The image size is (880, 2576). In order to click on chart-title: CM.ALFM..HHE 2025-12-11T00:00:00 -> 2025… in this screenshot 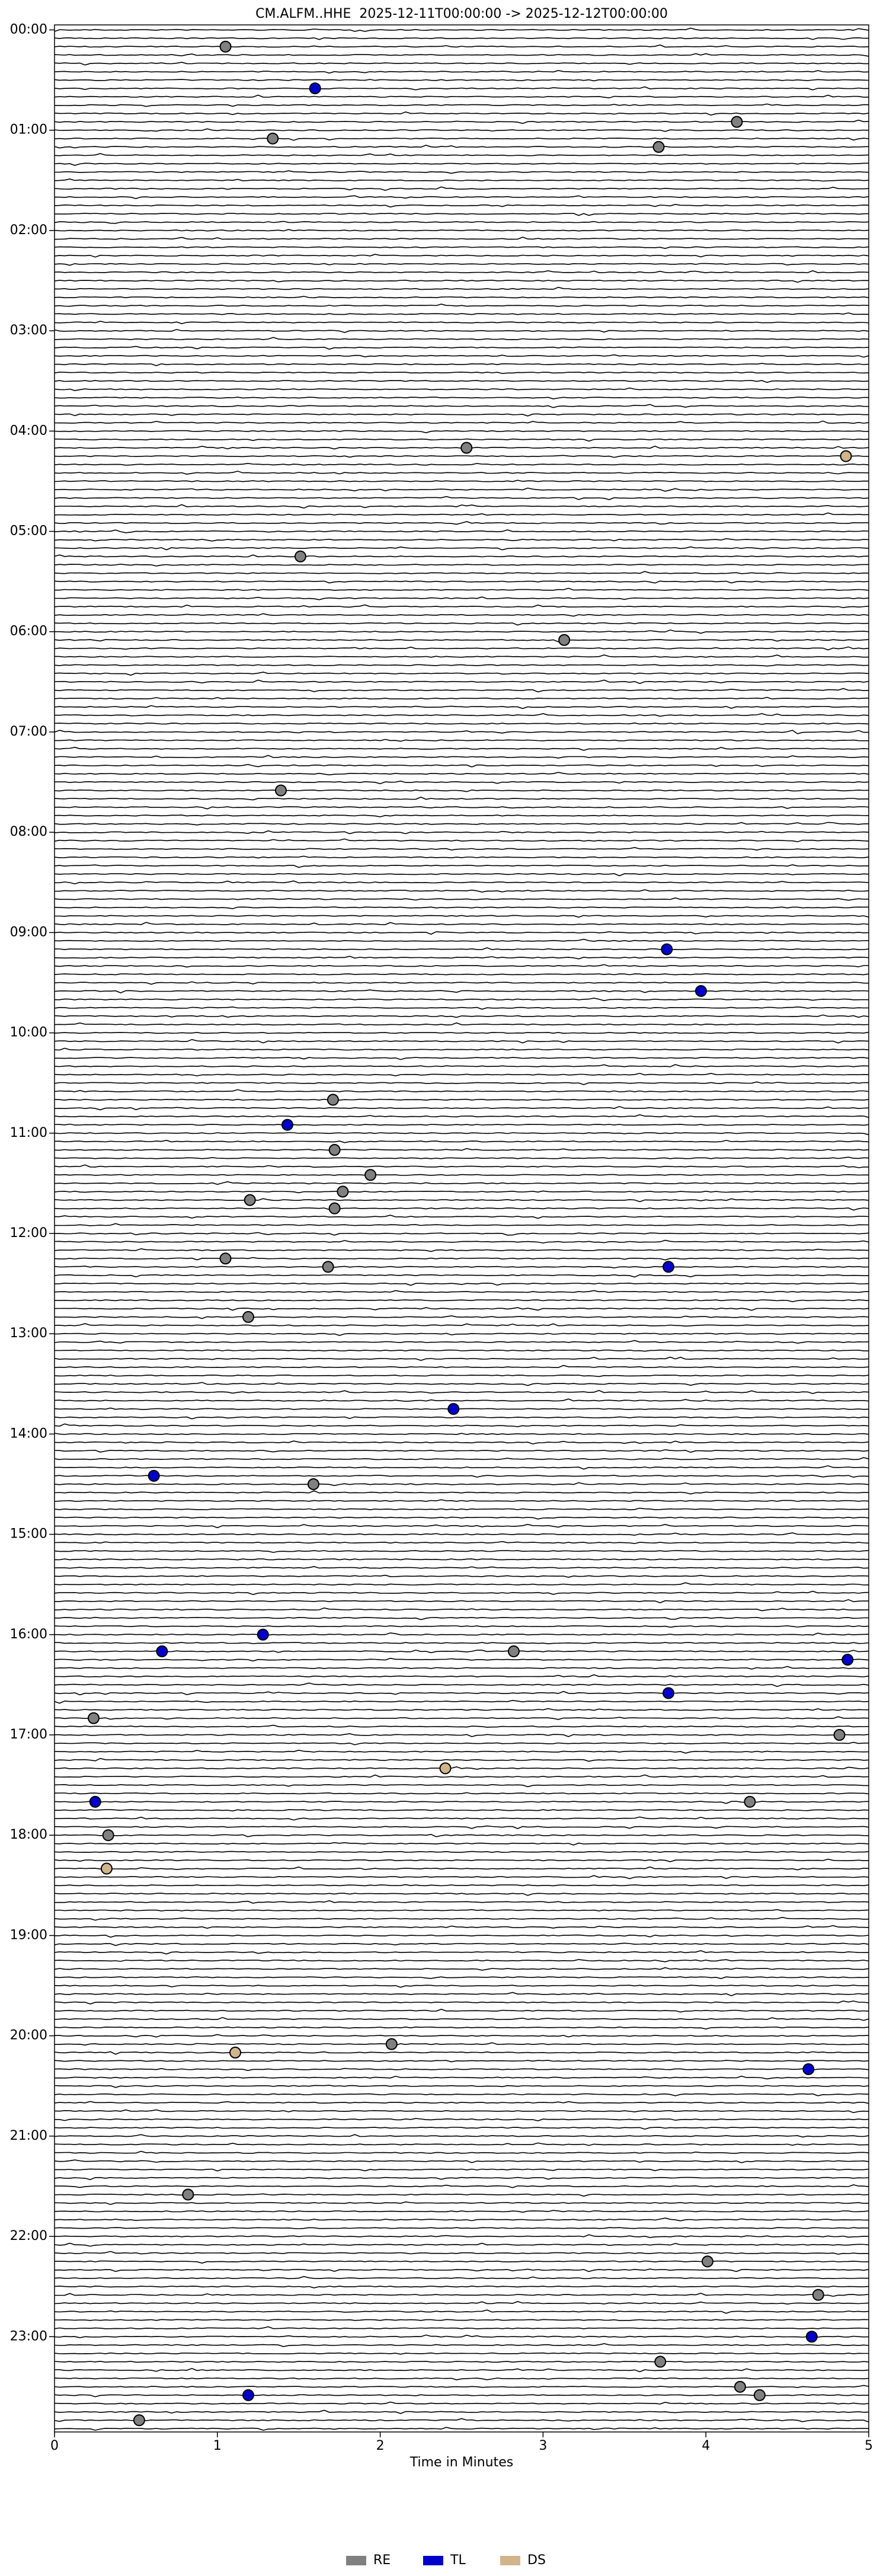, I will do `click(461, 14)`.